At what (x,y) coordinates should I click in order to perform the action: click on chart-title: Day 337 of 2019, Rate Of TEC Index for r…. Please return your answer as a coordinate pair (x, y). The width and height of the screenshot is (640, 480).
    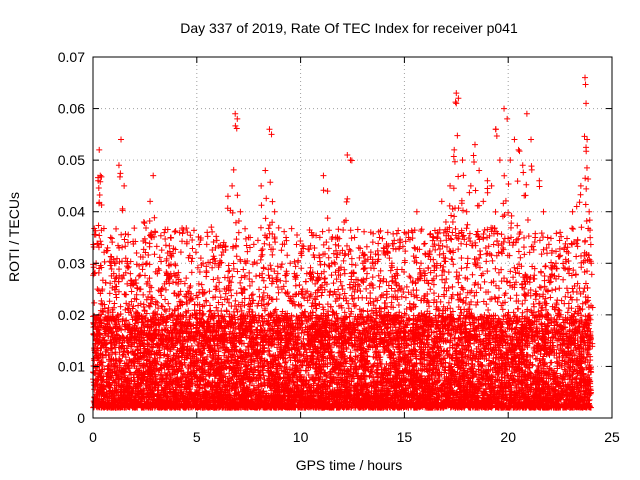
    Looking at the image, I should click on (349, 28).